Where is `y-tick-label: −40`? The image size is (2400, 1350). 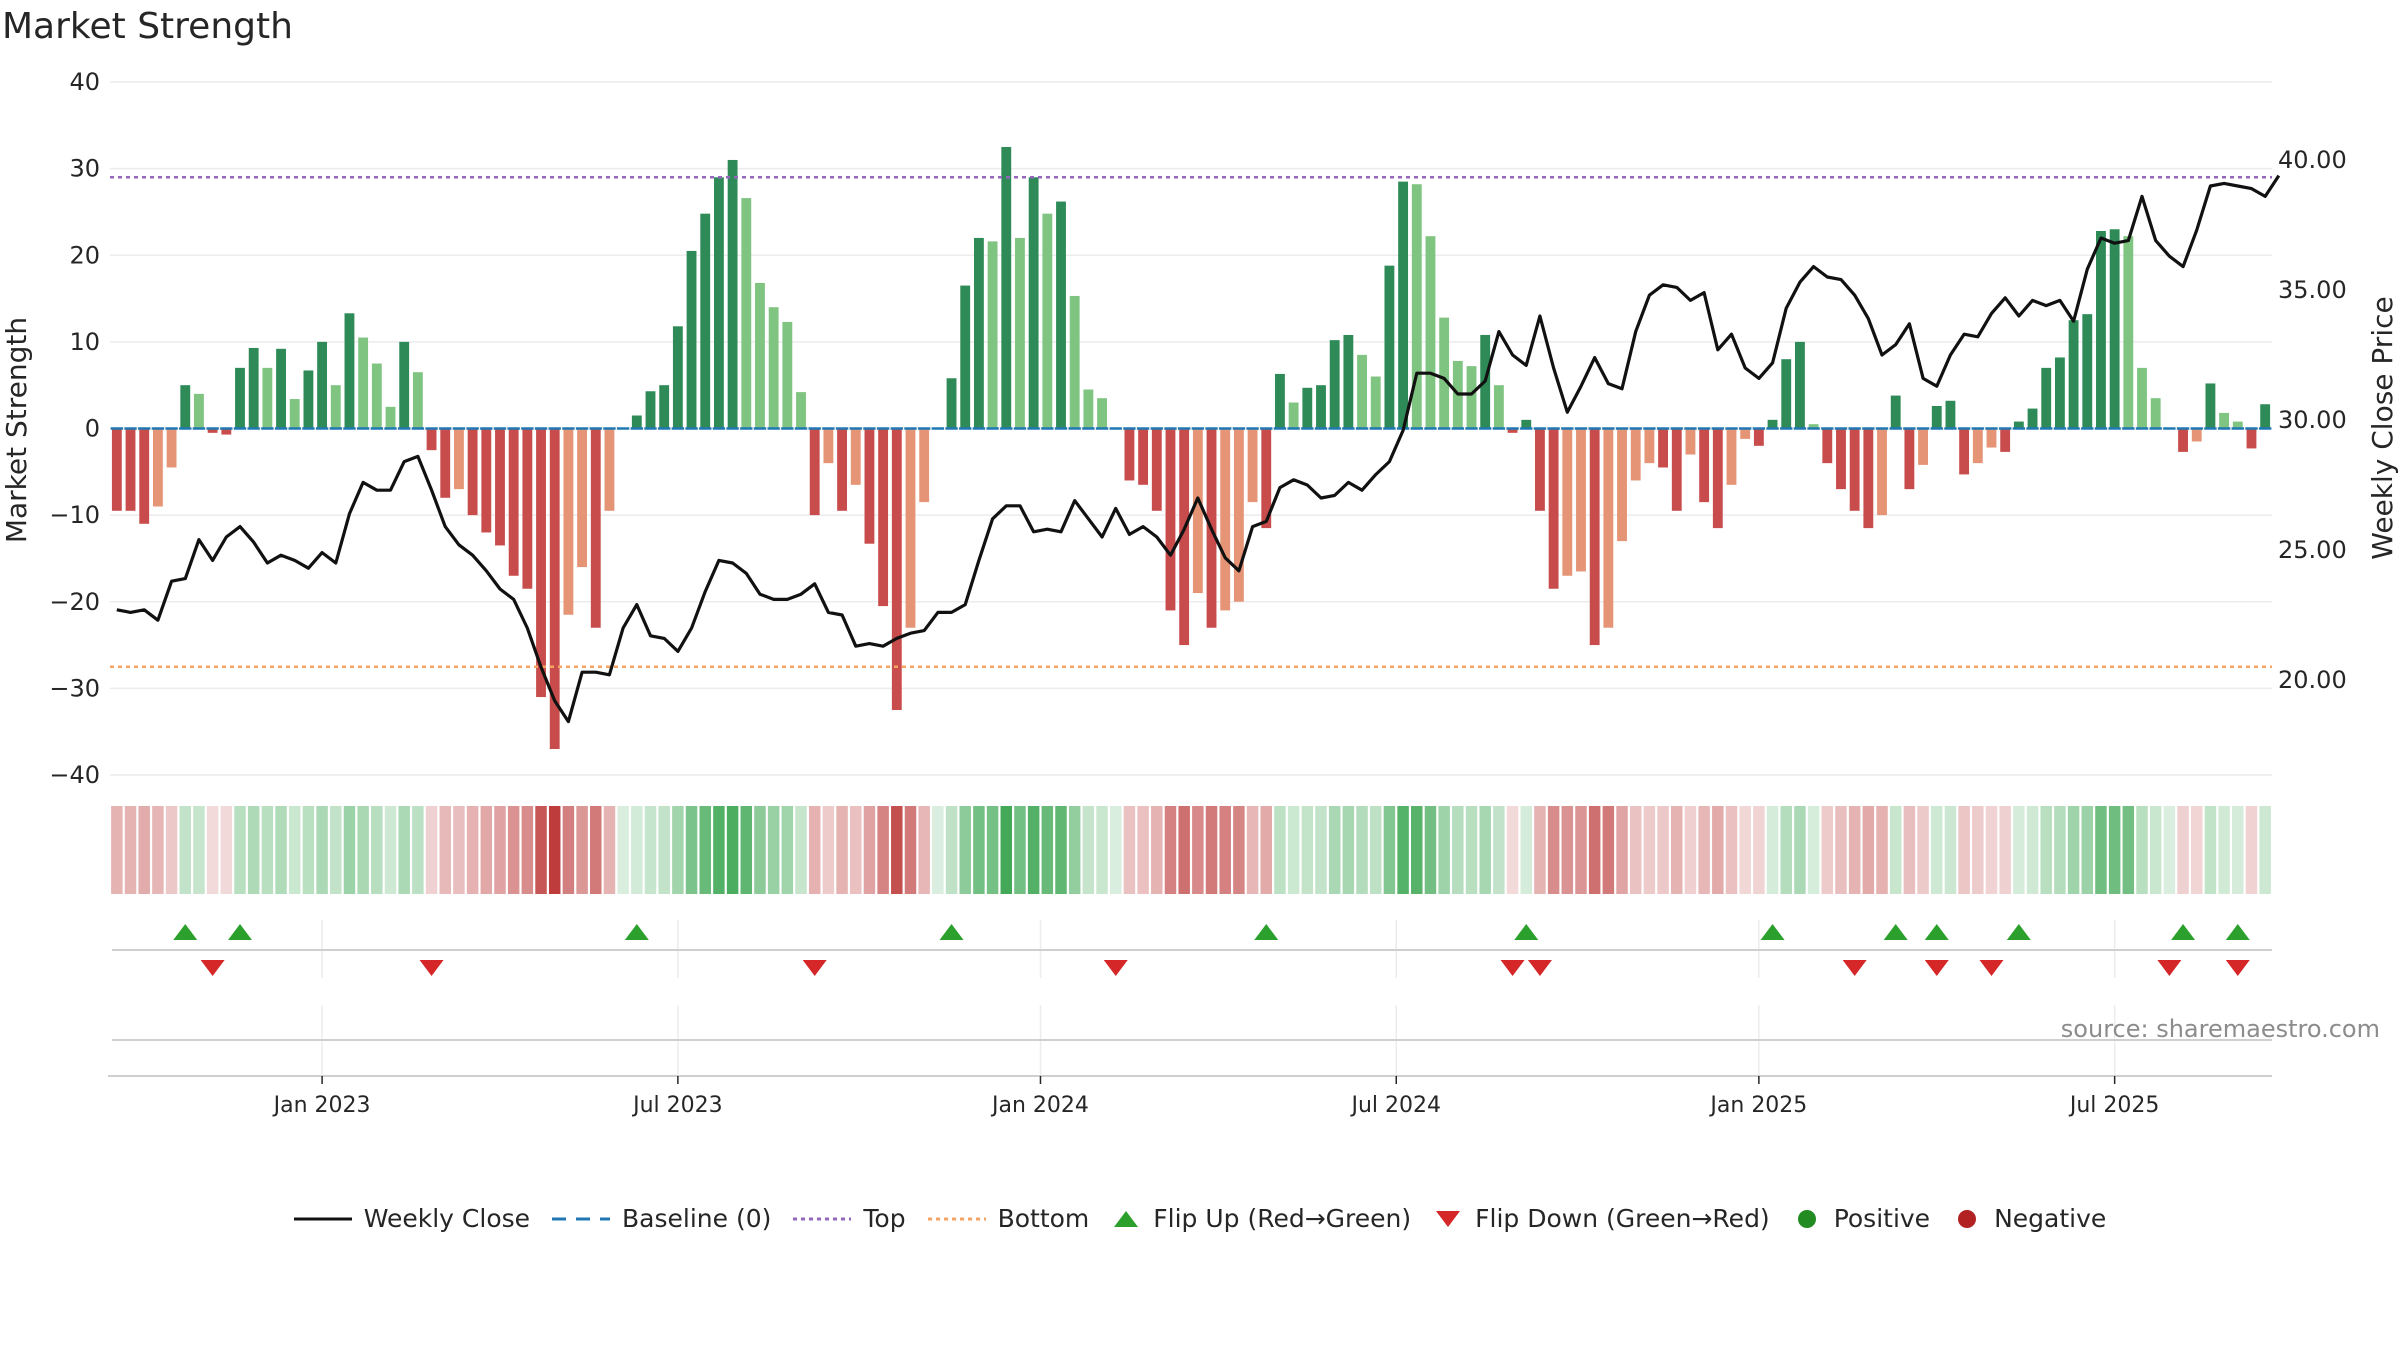
y-tick-label: −40 is located at coordinates (74, 775).